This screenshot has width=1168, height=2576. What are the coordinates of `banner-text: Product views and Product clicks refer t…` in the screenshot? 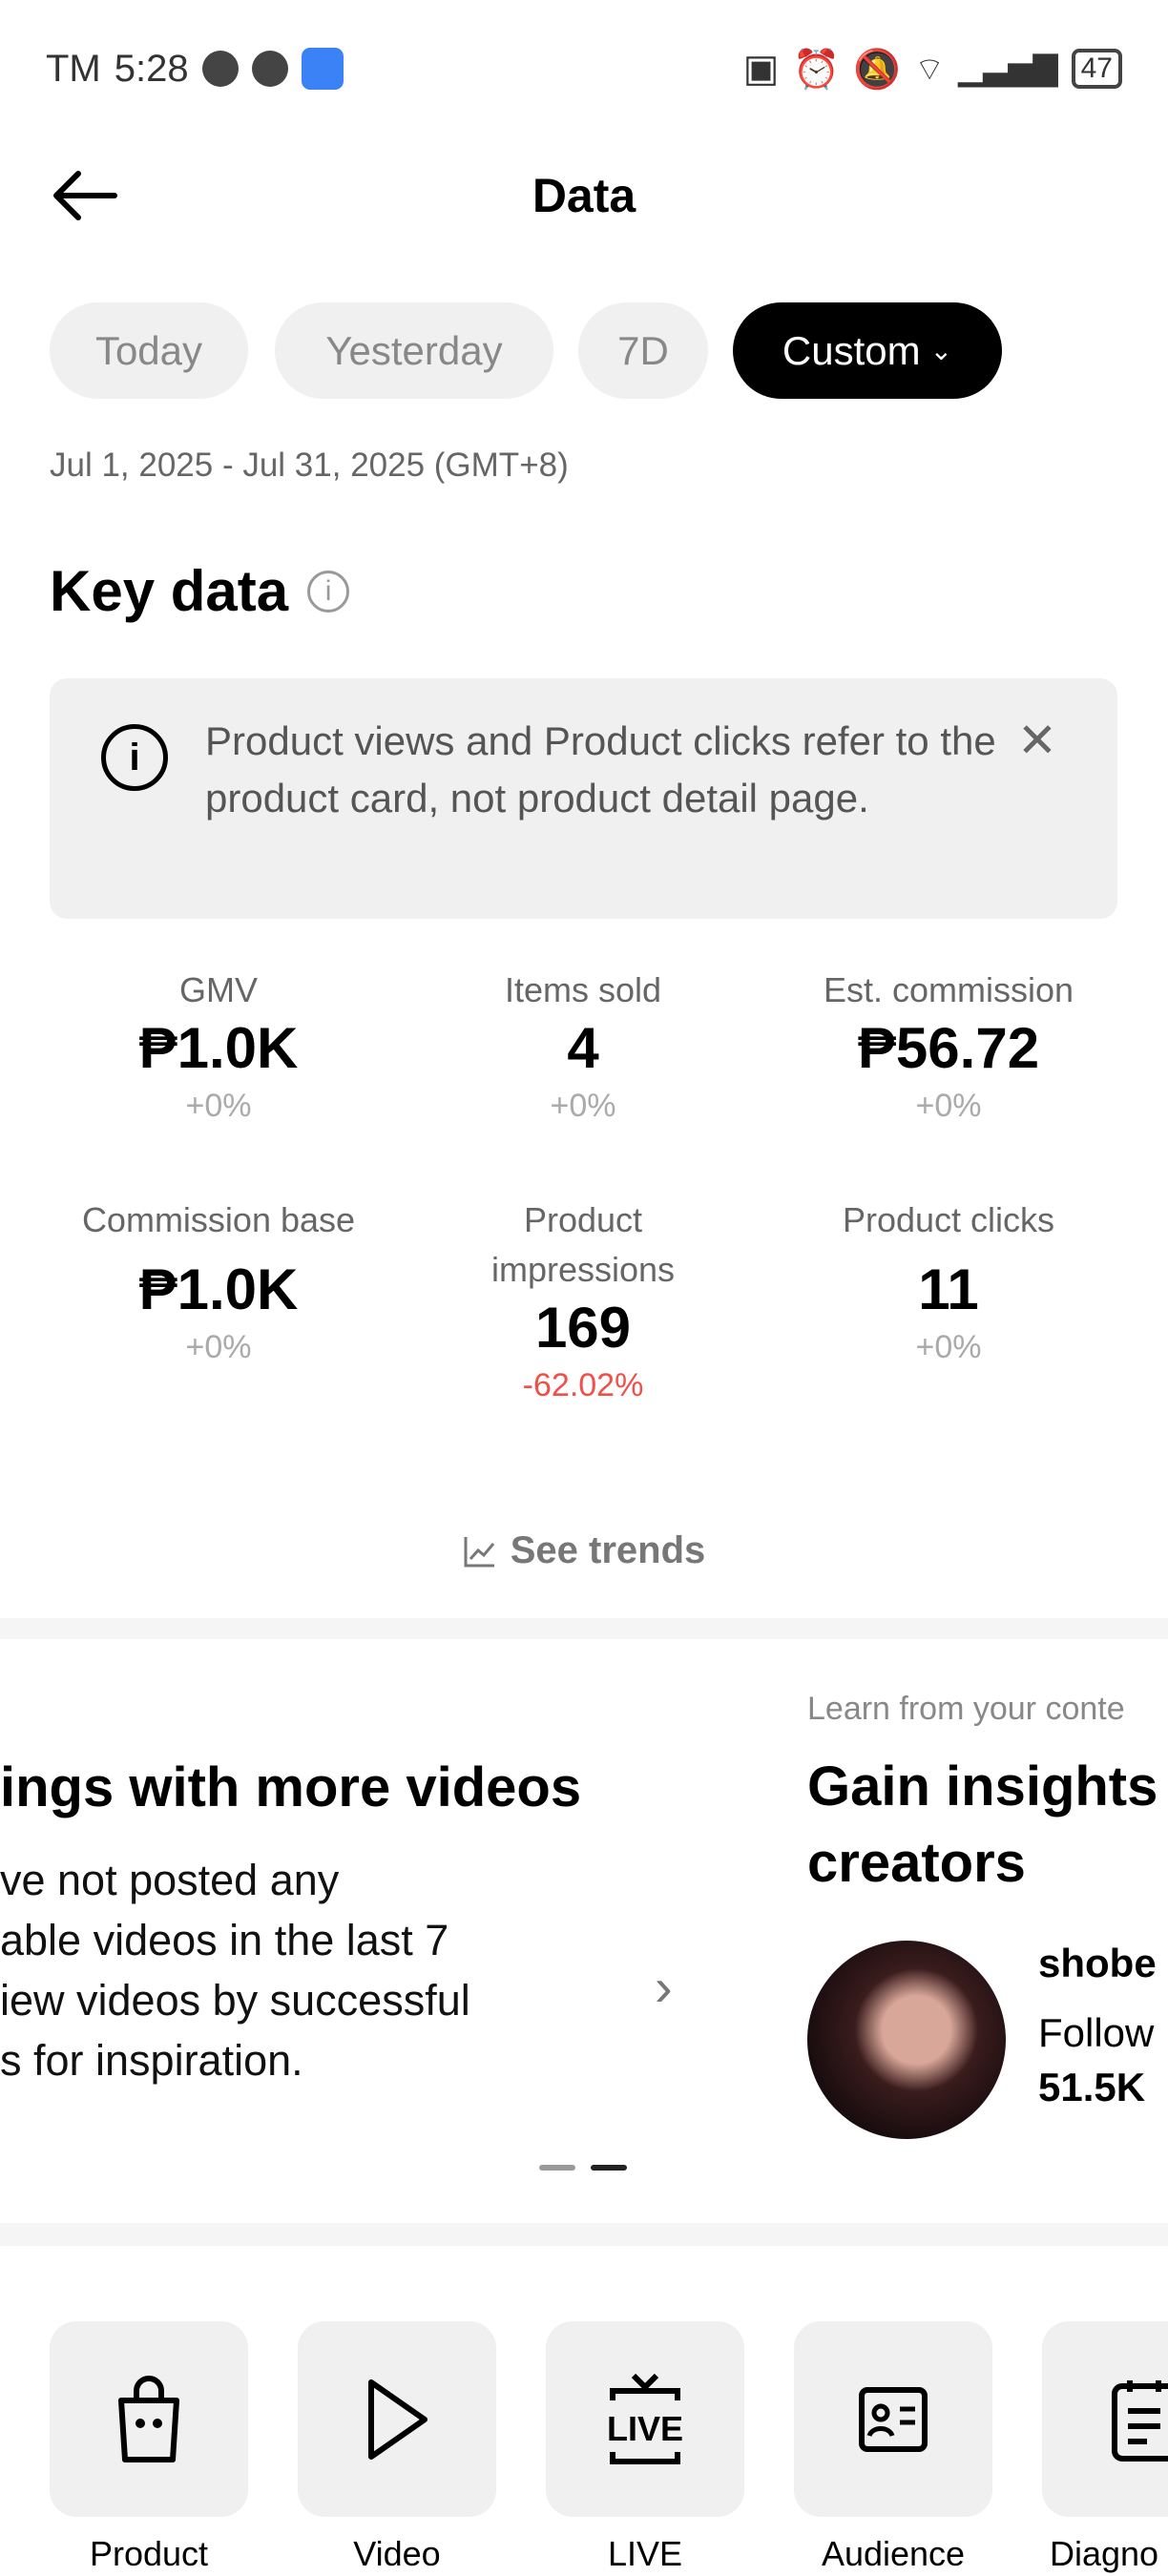 It's located at (600, 769).